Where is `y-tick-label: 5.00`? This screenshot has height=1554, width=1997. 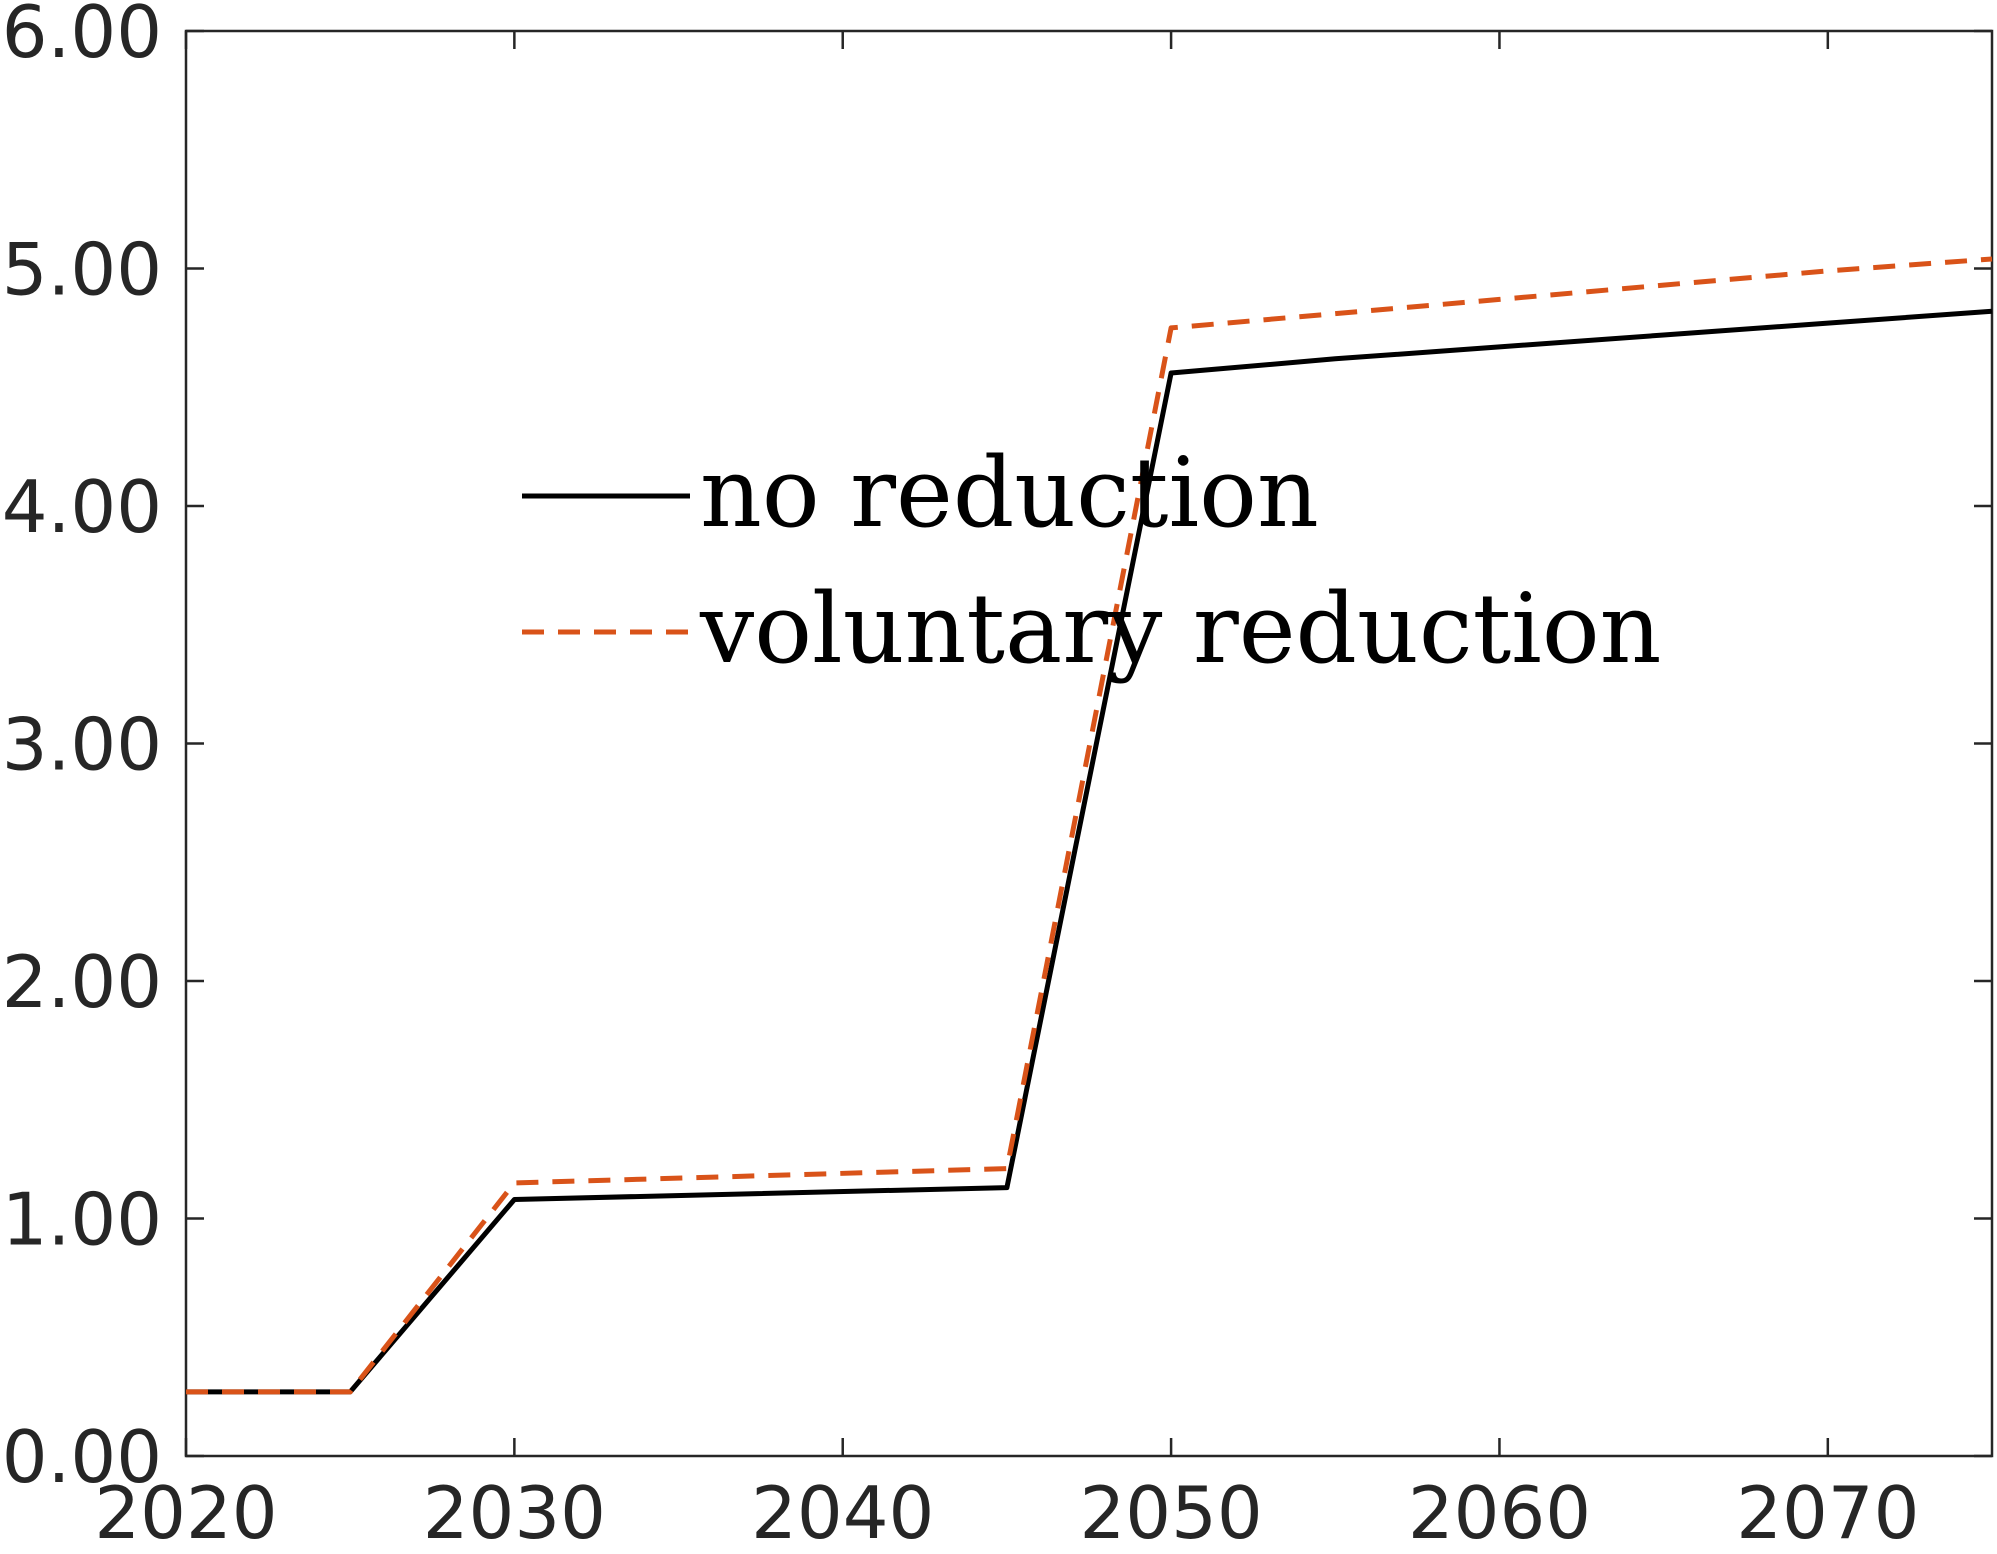 y-tick-label: 5.00 is located at coordinates (82, 270).